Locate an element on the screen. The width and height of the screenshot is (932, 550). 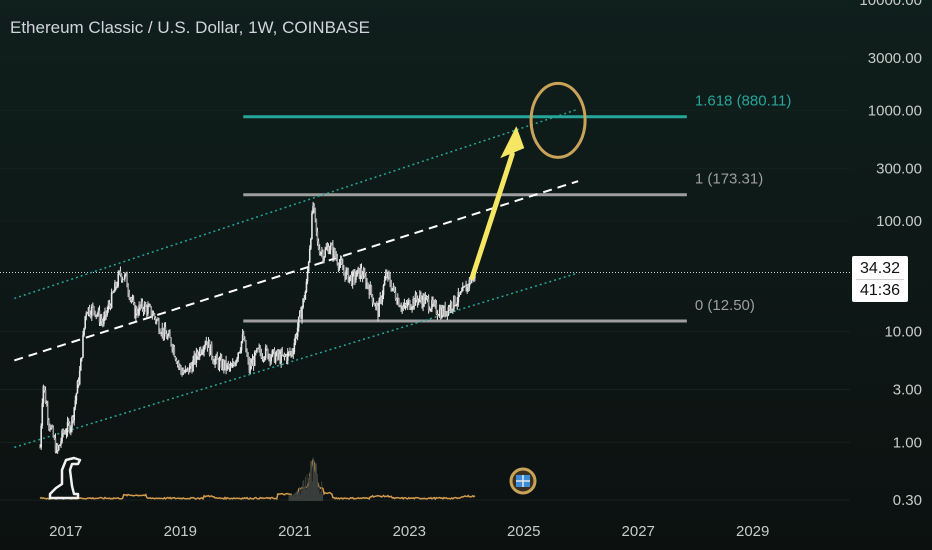
x-tick-label: 2019 is located at coordinates (180, 531).